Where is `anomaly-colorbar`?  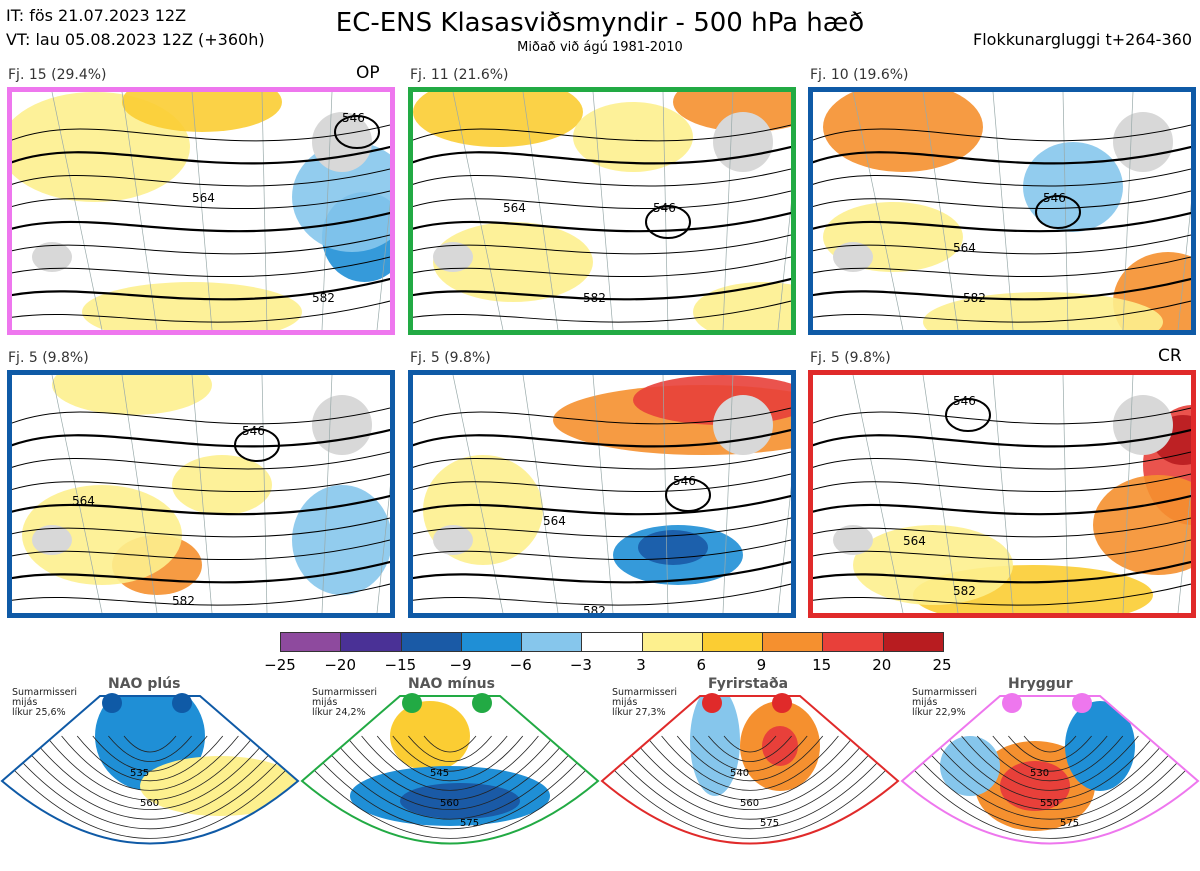 anomaly-colorbar is located at coordinates (612, 642).